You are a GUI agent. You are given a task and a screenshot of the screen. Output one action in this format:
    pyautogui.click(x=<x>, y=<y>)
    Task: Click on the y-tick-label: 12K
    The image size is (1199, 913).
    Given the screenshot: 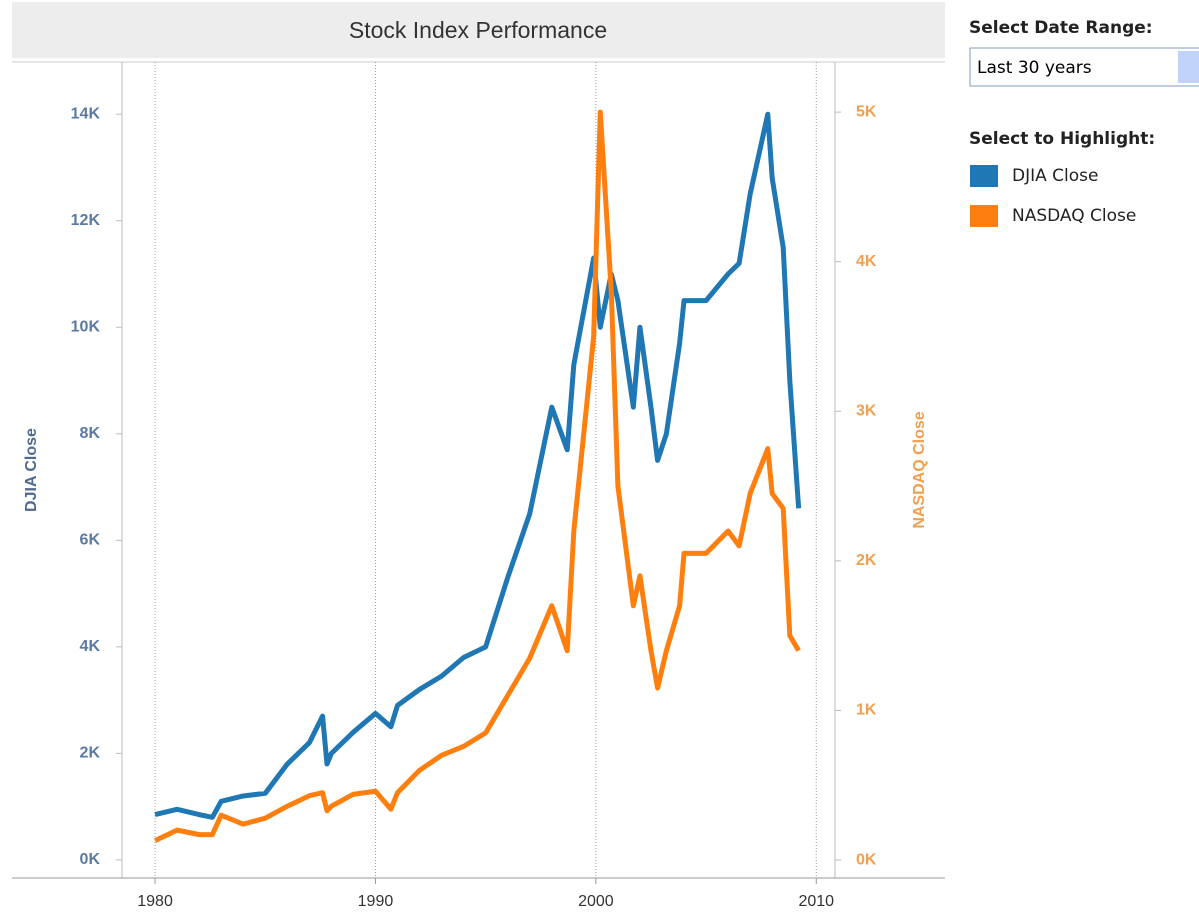 What is the action you would take?
    pyautogui.click(x=86, y=220)
    